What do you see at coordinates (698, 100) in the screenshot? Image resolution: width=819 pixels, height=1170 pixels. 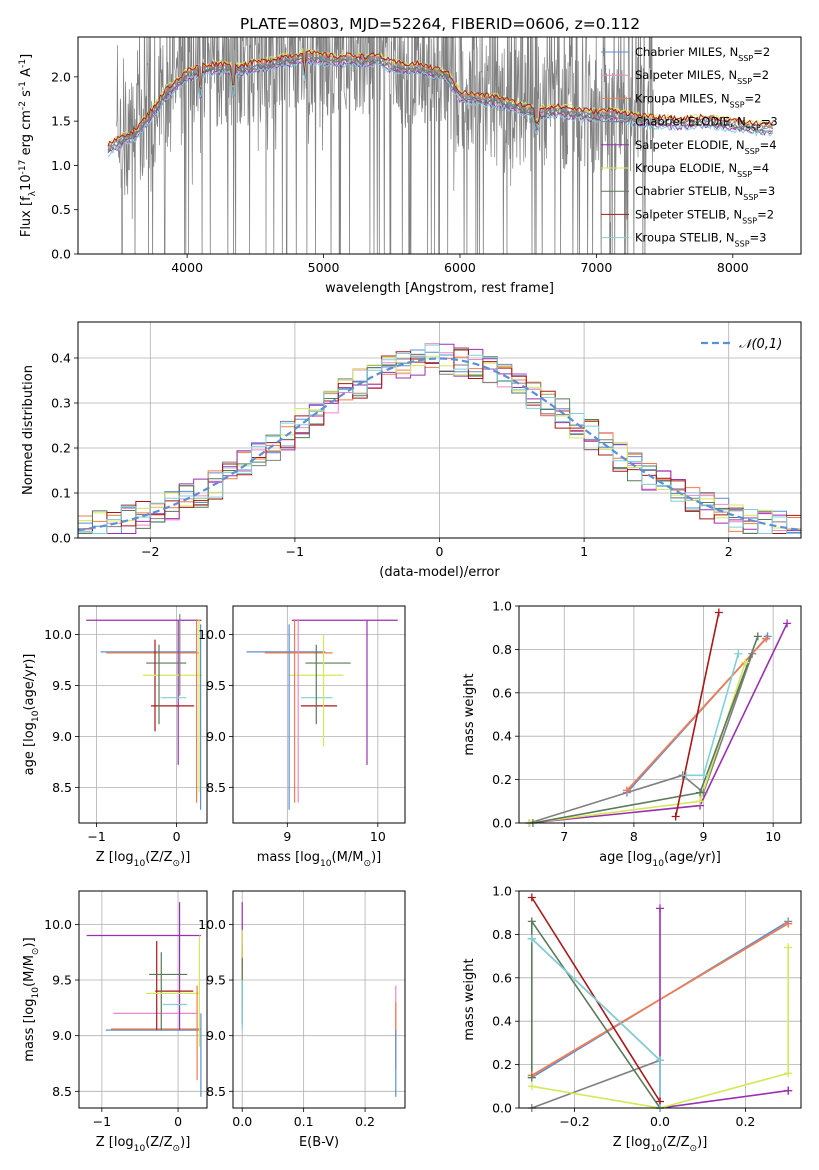 I see `legend-entry: Kroupa MILES, NSSP=2` at bounding box center [698, 100].